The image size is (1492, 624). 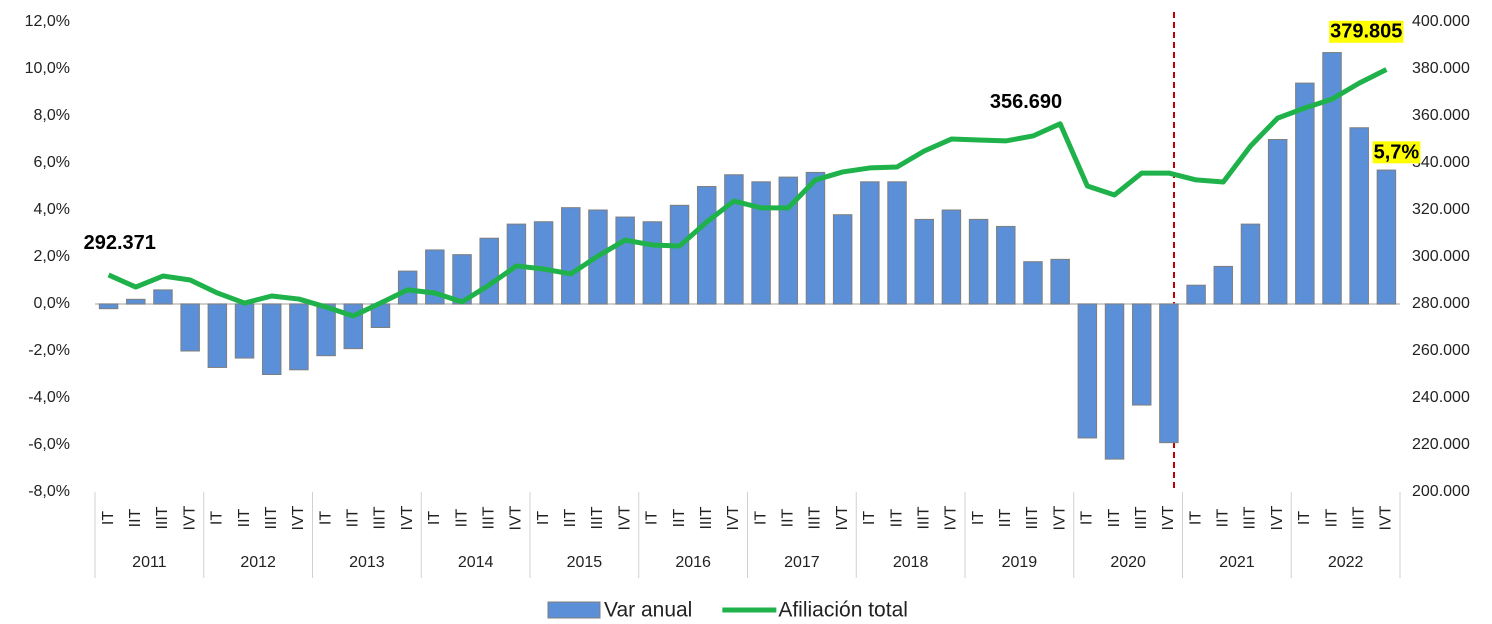 What do you see at coordinates (585, 562) in the screenshot?
I see `year-label: 2015` at bounding box center [585, 562].